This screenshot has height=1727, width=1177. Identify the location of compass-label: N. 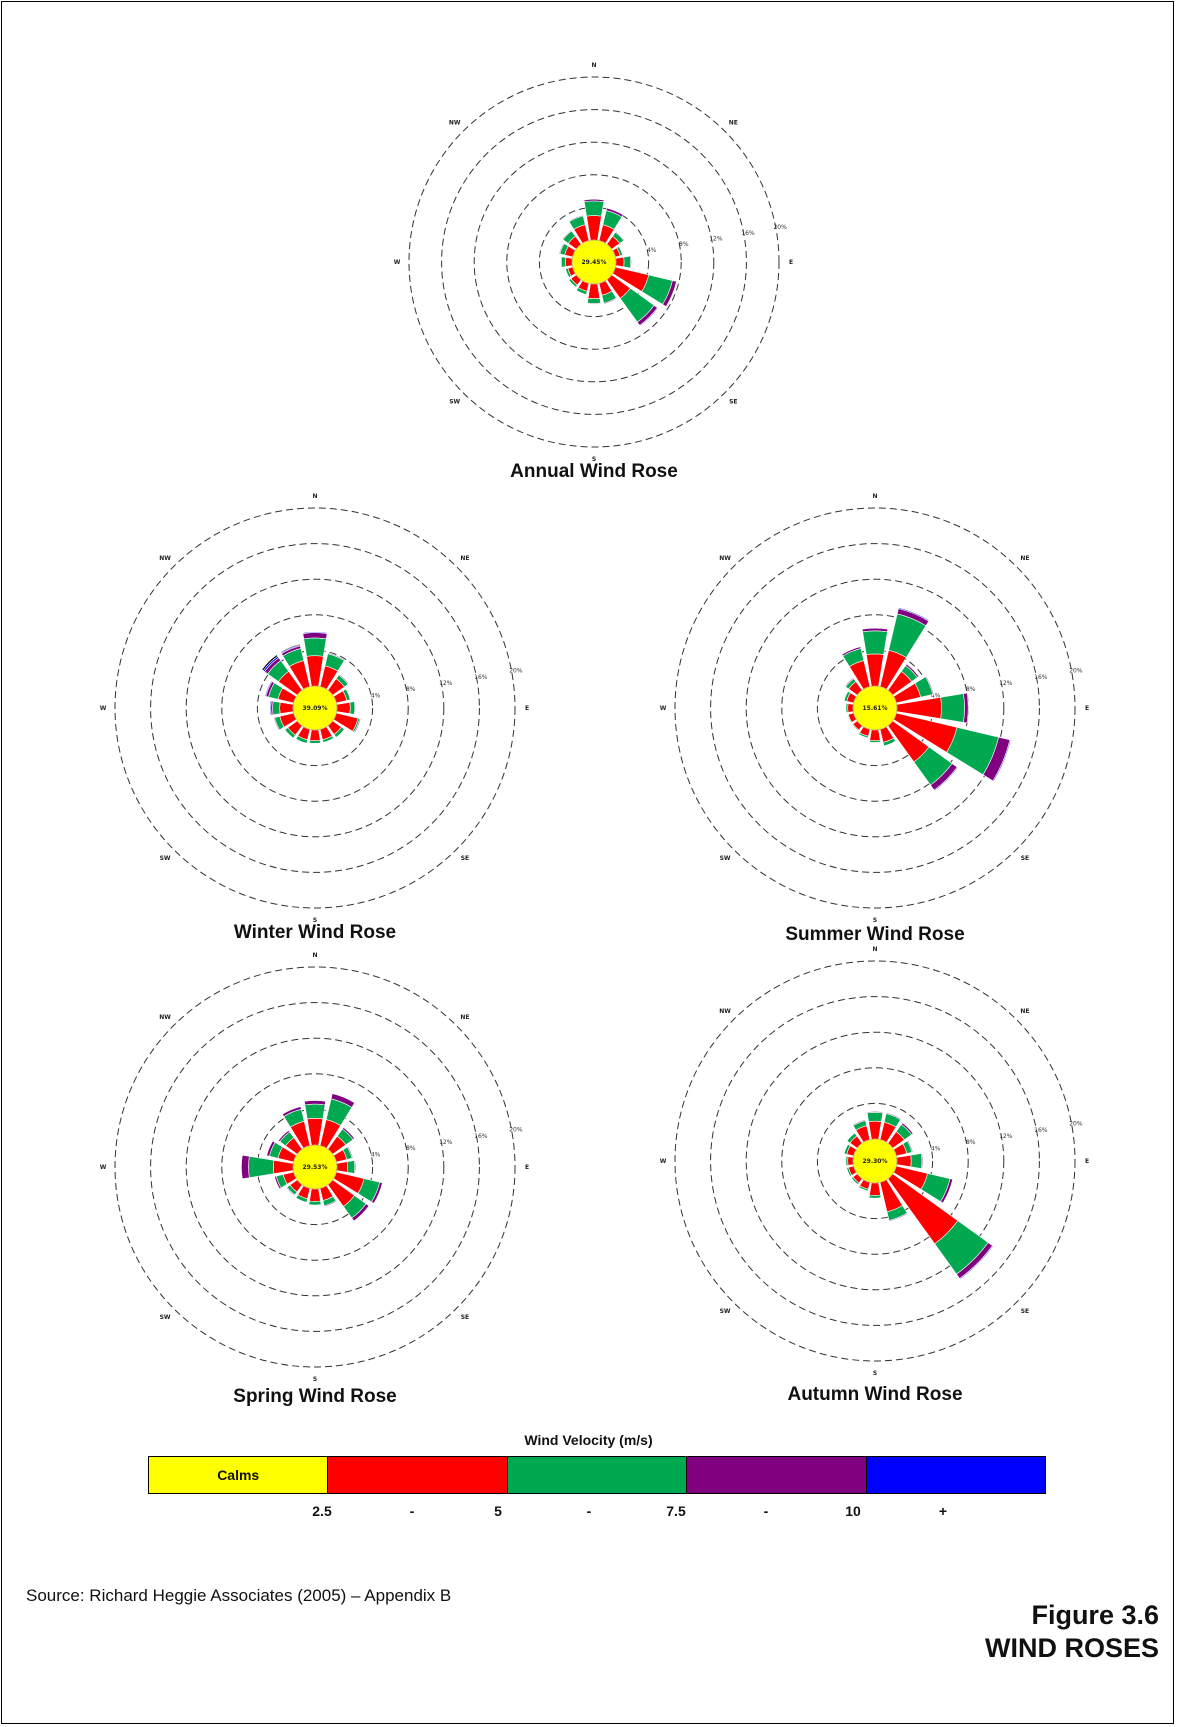
(874, 496).